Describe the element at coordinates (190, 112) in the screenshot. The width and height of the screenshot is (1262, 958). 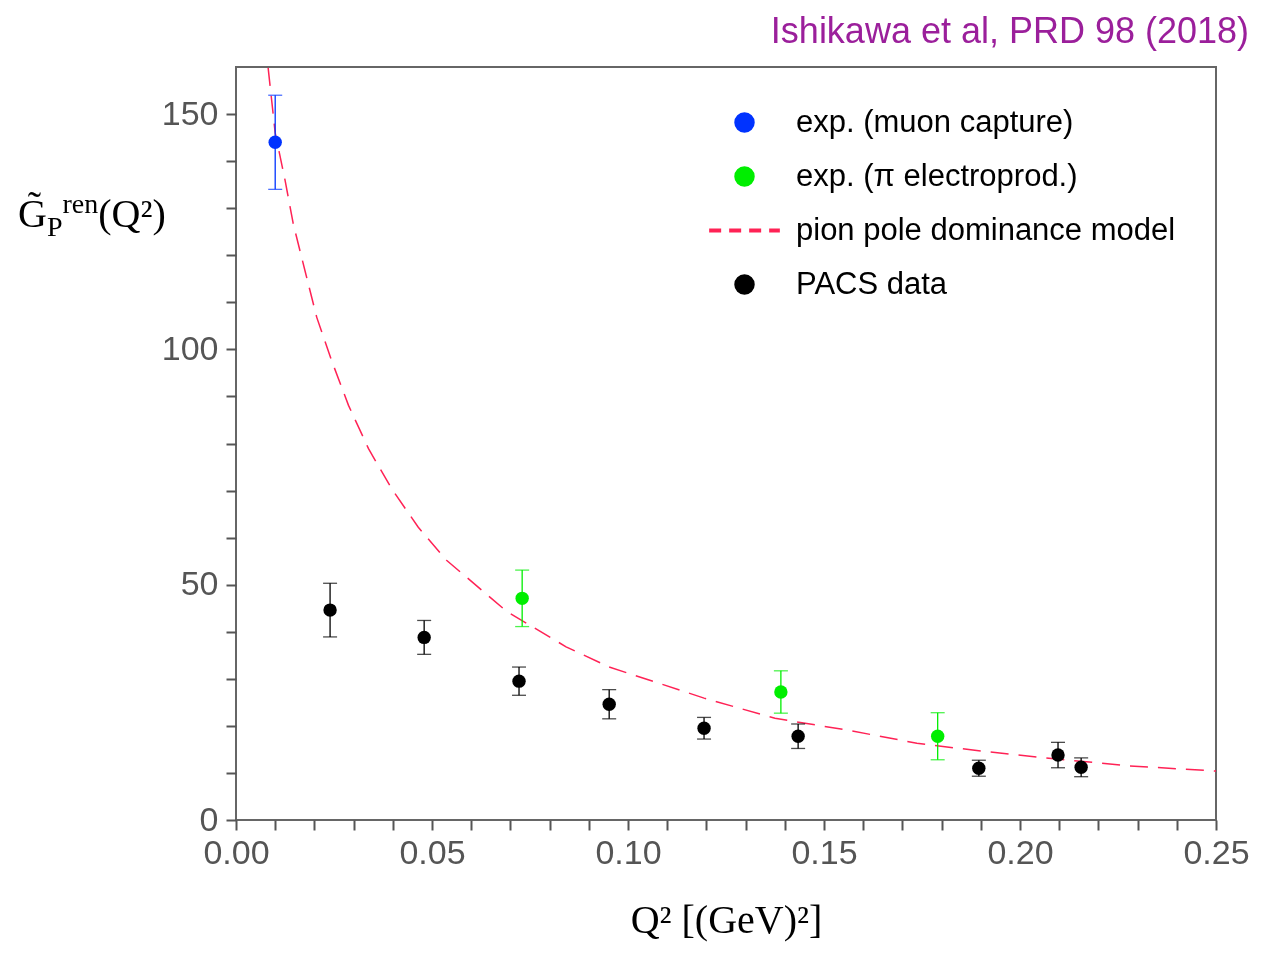
I see `y-tick-label: 150` at that location.